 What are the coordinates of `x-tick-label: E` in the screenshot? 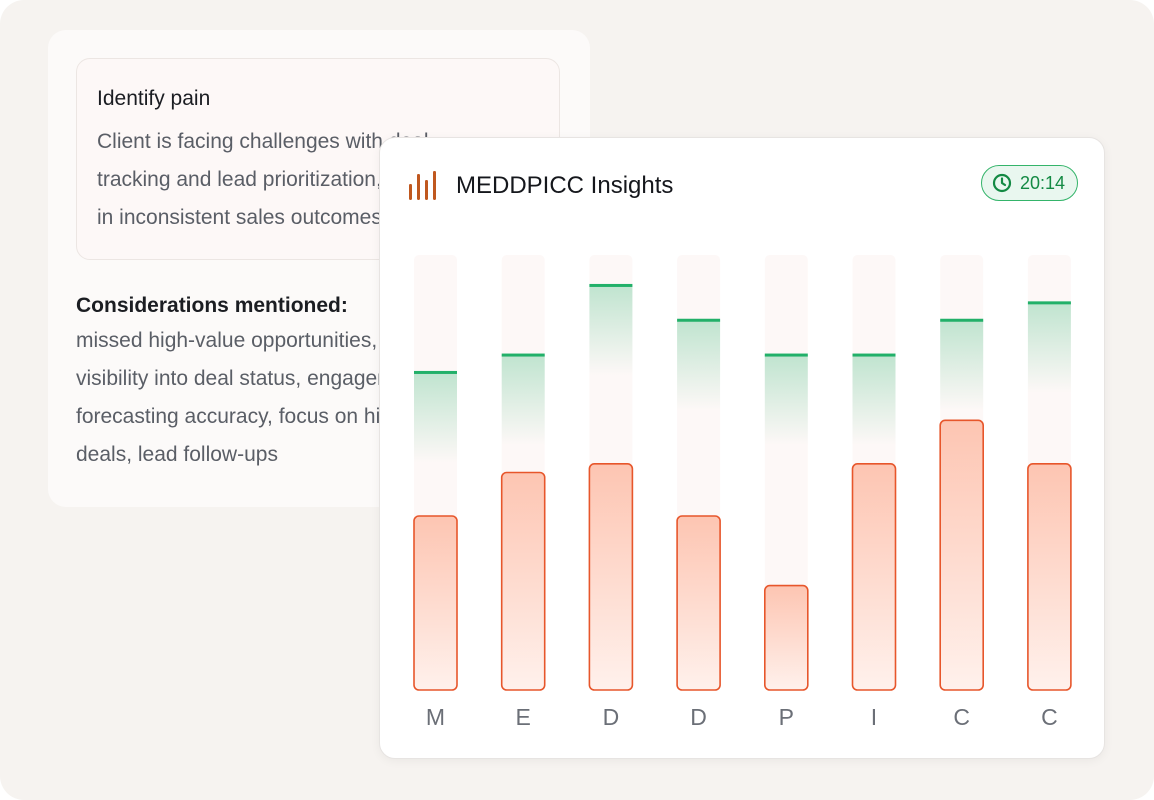 It's located at (523, 717).